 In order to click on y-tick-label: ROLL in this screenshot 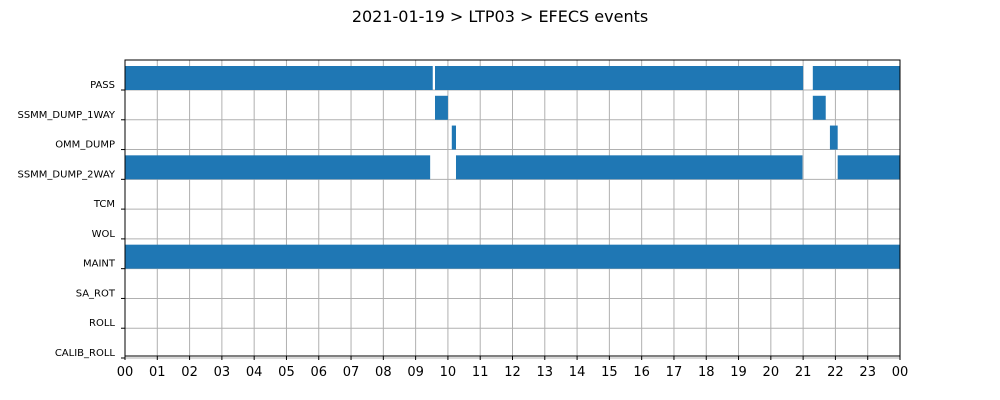, I will do `click(102, 323)`.